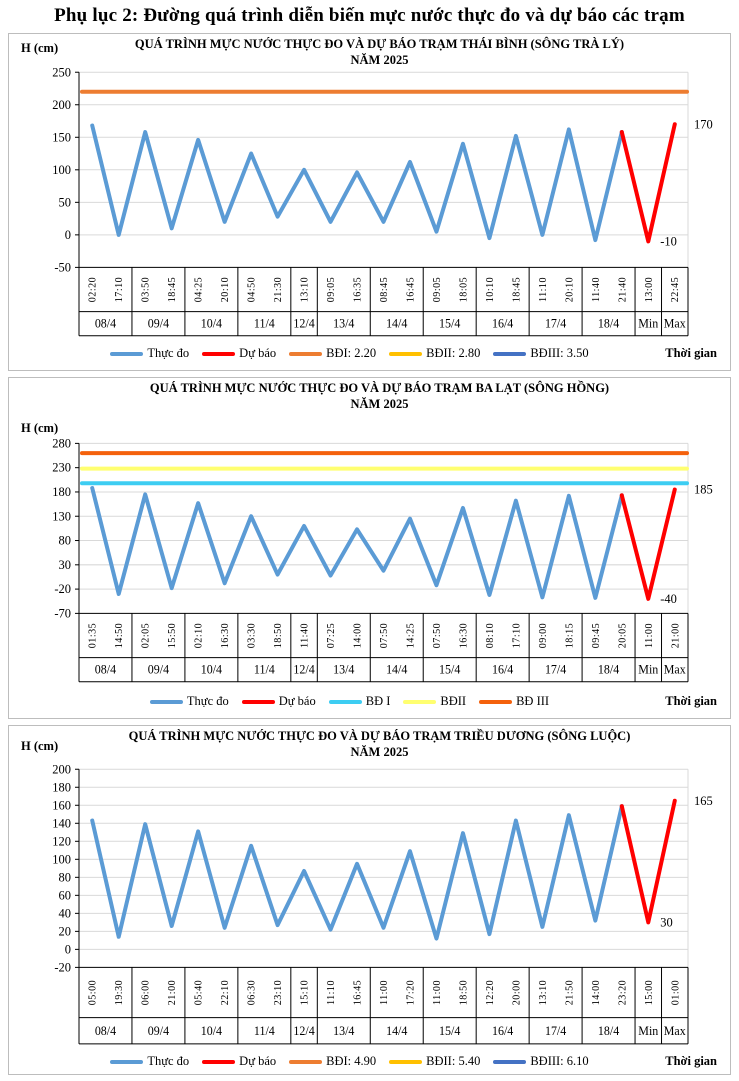 The image size is (739, 1081). Describe the element at coordinates (252, 635) in the screenshot. I see `time-tick-label: 03:30` at that location.